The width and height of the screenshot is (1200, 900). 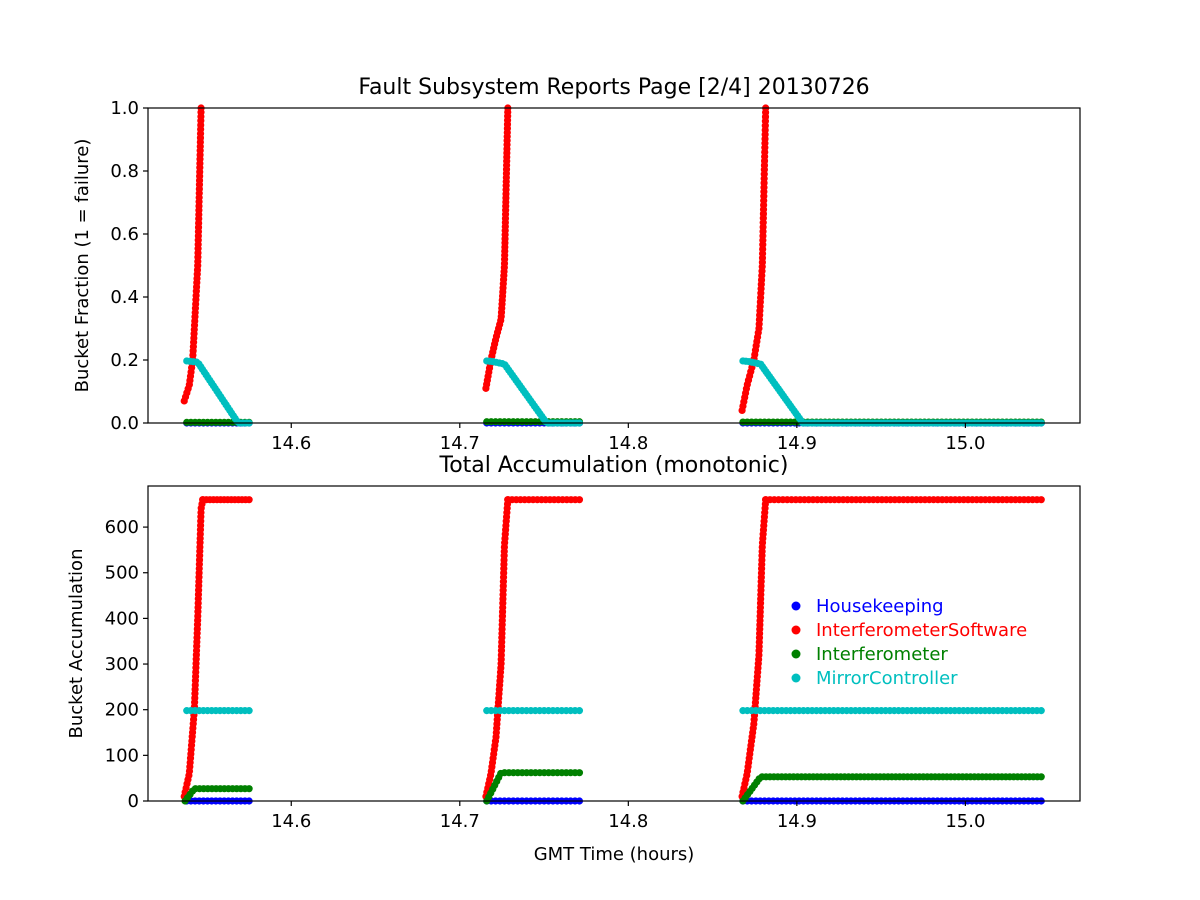 I want to click on bottom-panel-title: Total Accumulation (monotonic), so click(x=614, y=465).